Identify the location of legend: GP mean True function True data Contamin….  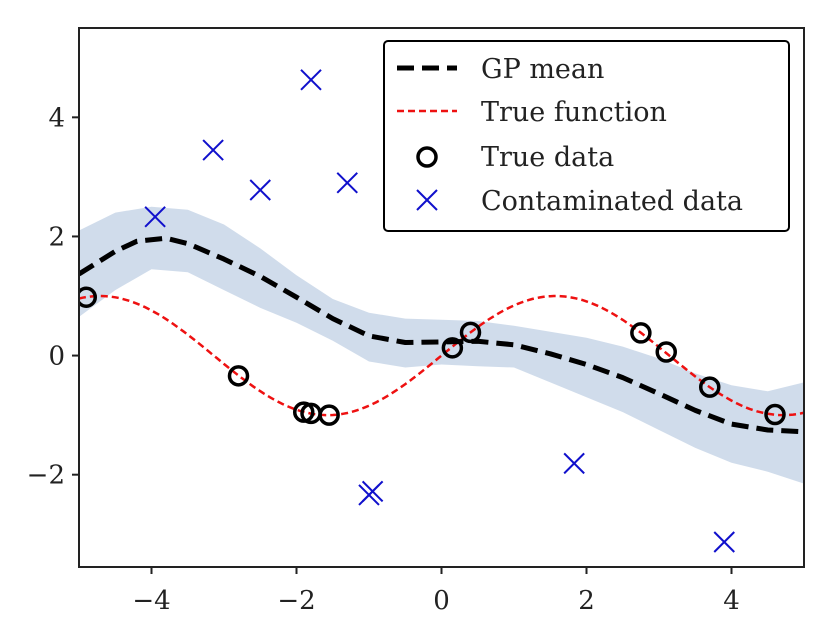
(586, 136).